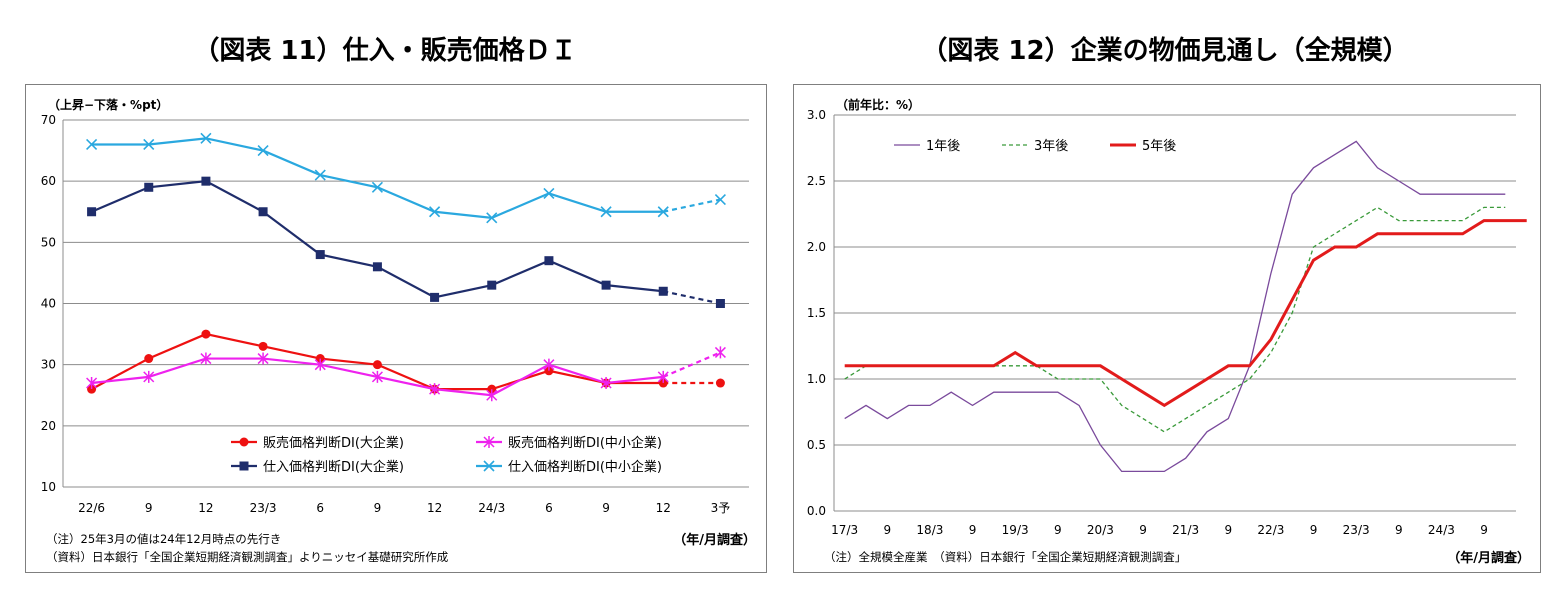 Image resolution: width=1556 pixels, height=603 pixels. I want to click on legend-label: 1年後, so click(943, 146).